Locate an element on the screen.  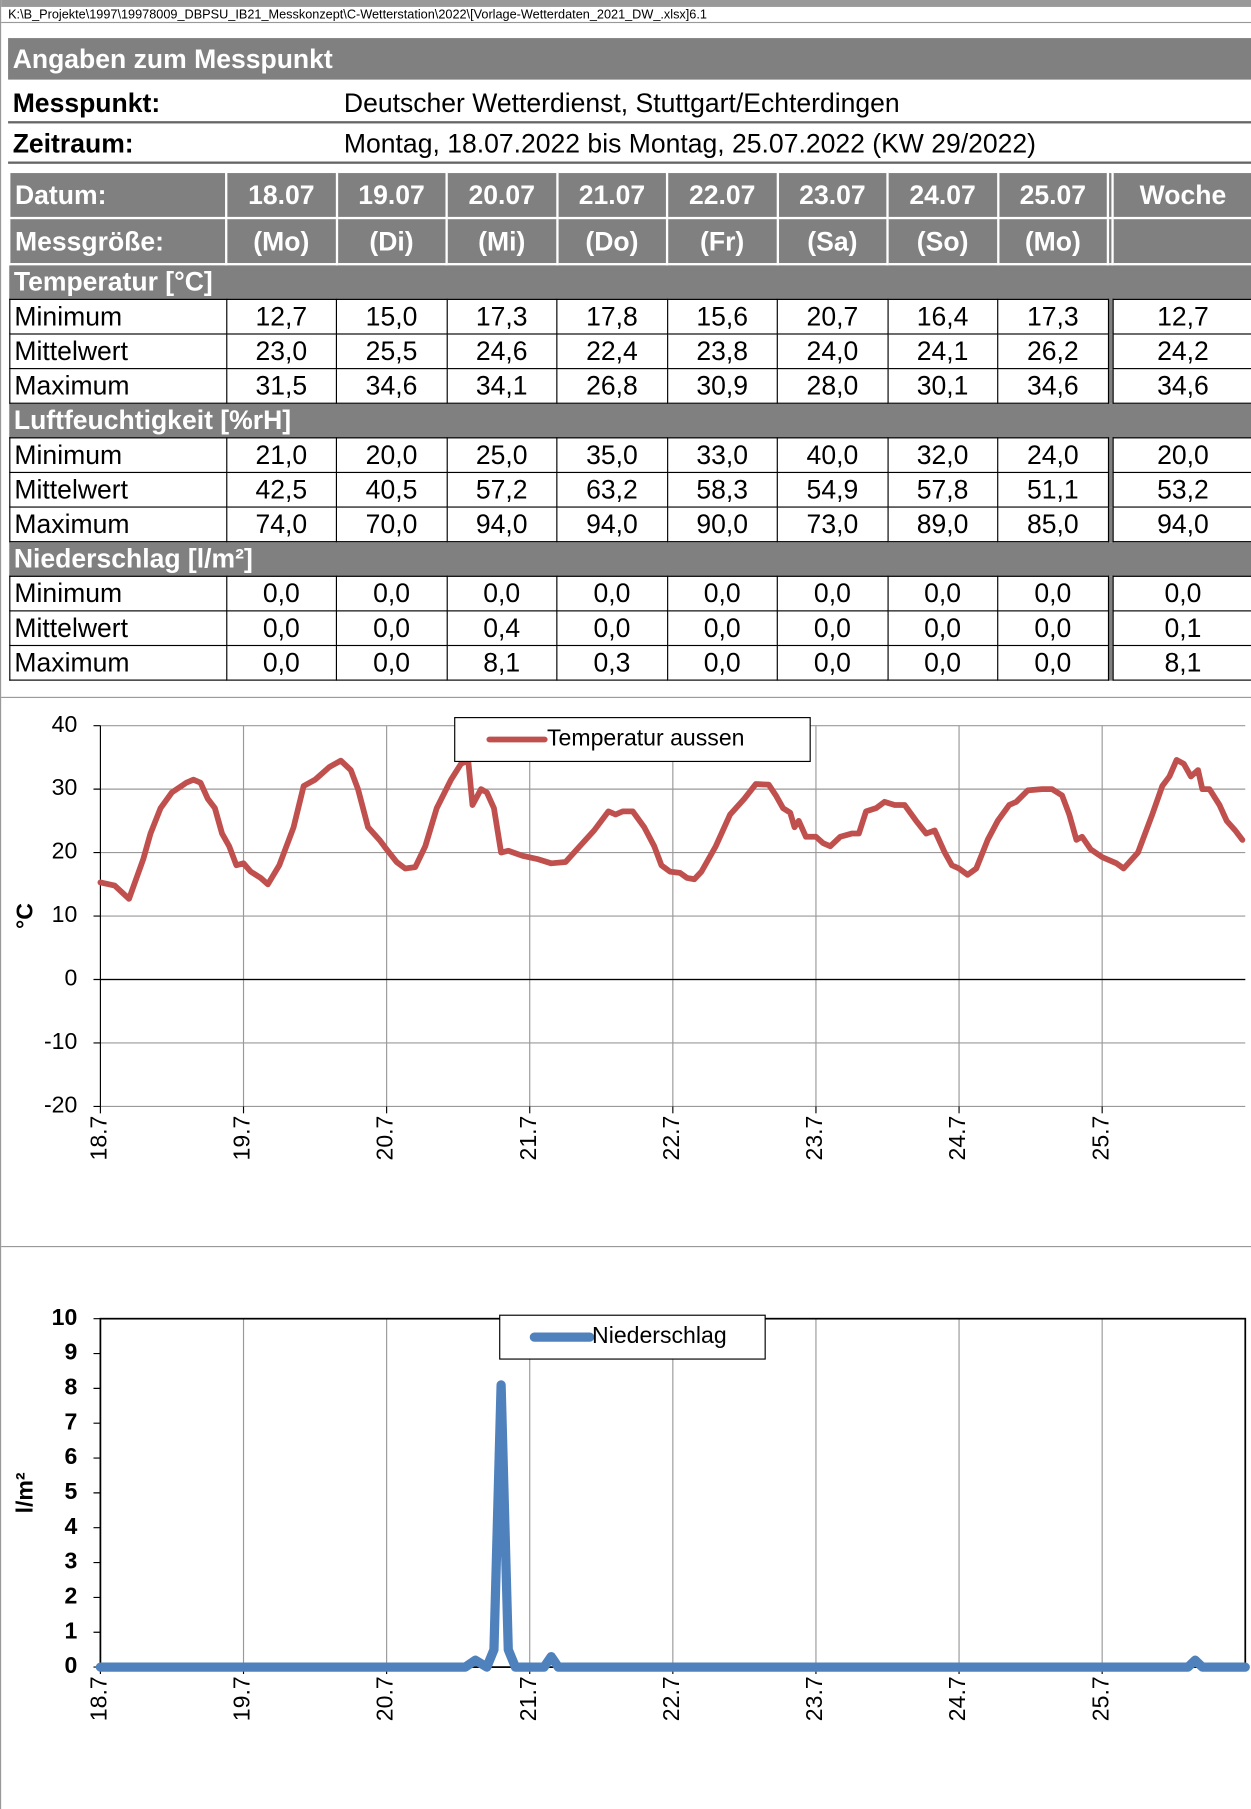
section-title: Luftfeuchtigkeit [%rH] is located at coordinates (630, 420).